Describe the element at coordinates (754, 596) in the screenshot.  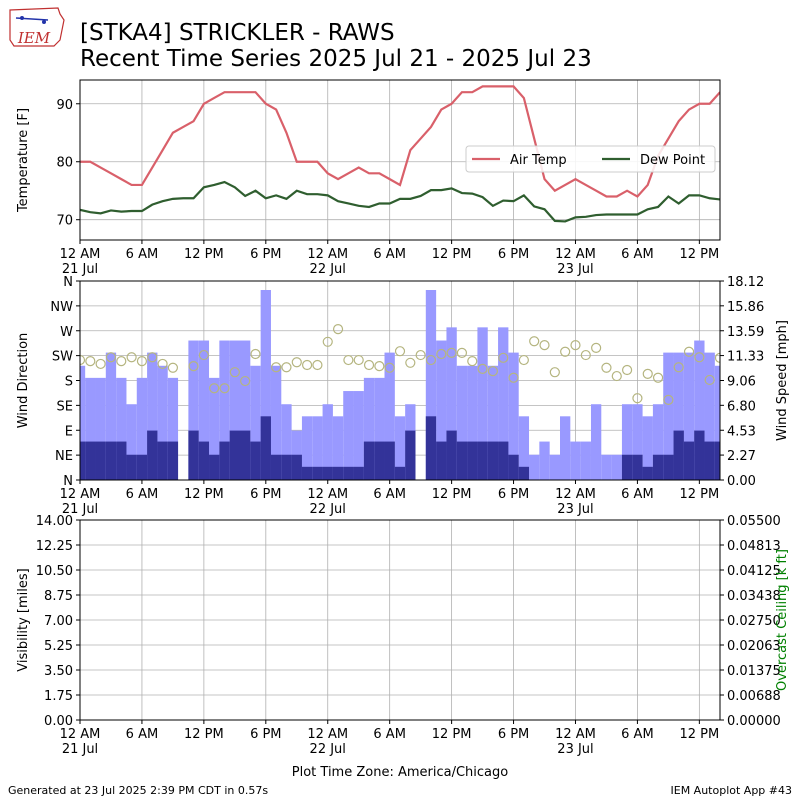
I see `y2-tick-label: 0.03438` at that location.